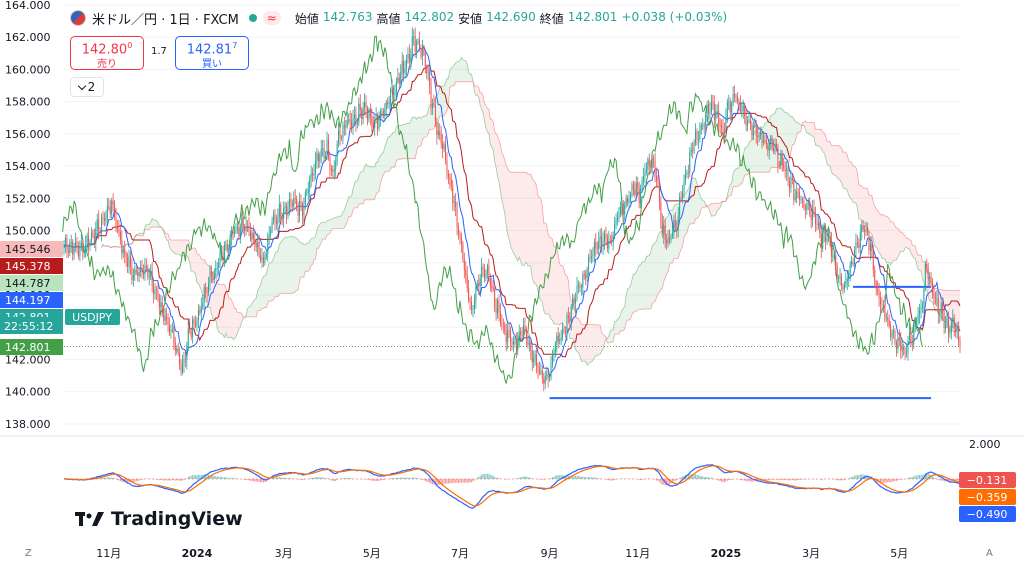 This screenshot has width=1024, height=575. I want to click on auto-scale-button: A, so click(989, 553).